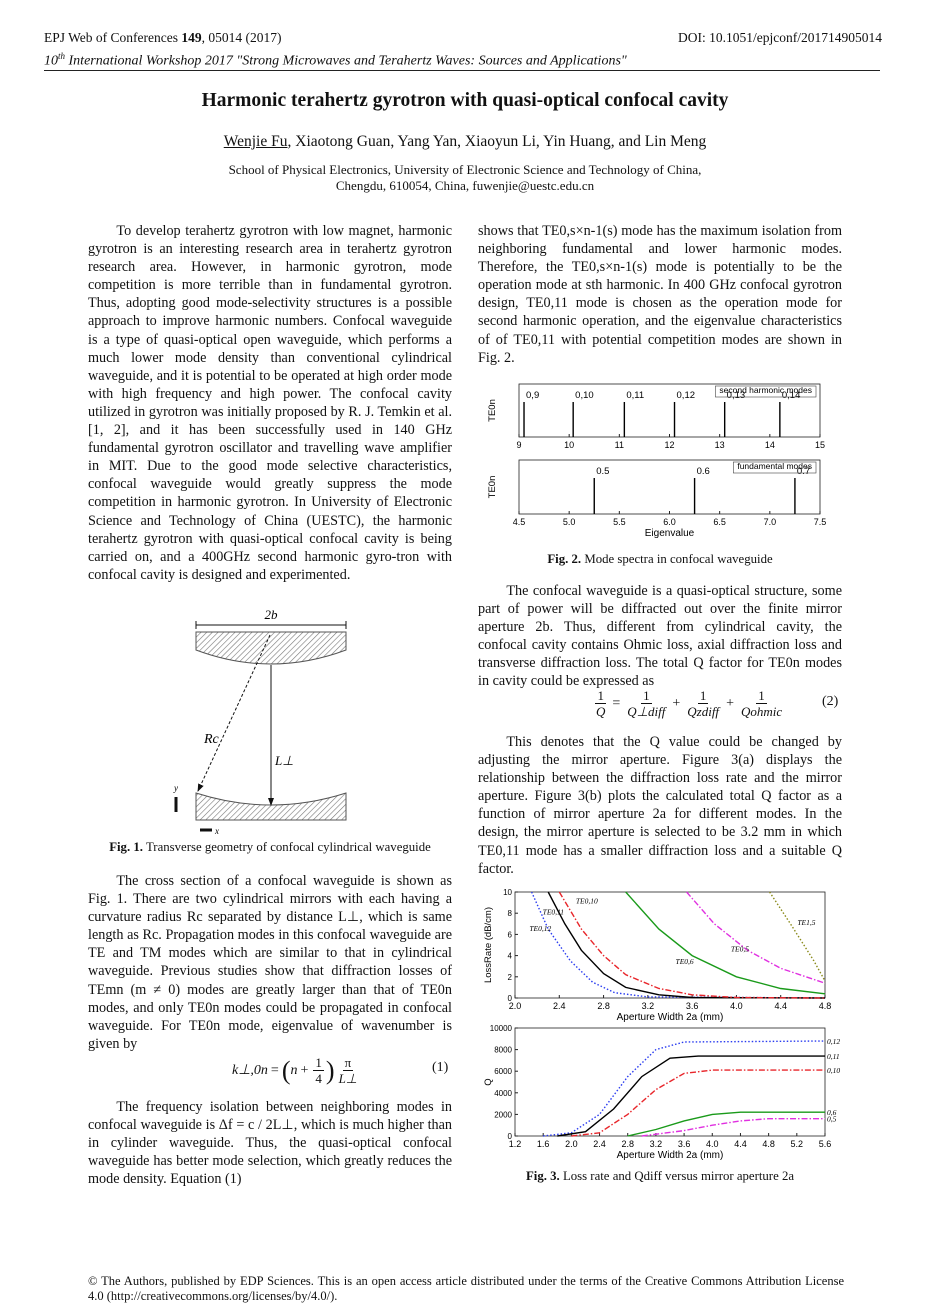 This screenshot has width=930, height=1316. What do you see at coordinates (542, 1176) in the screenshot?
I see `caption-label: Fig. 3.` at bounding box center [542, 1176].